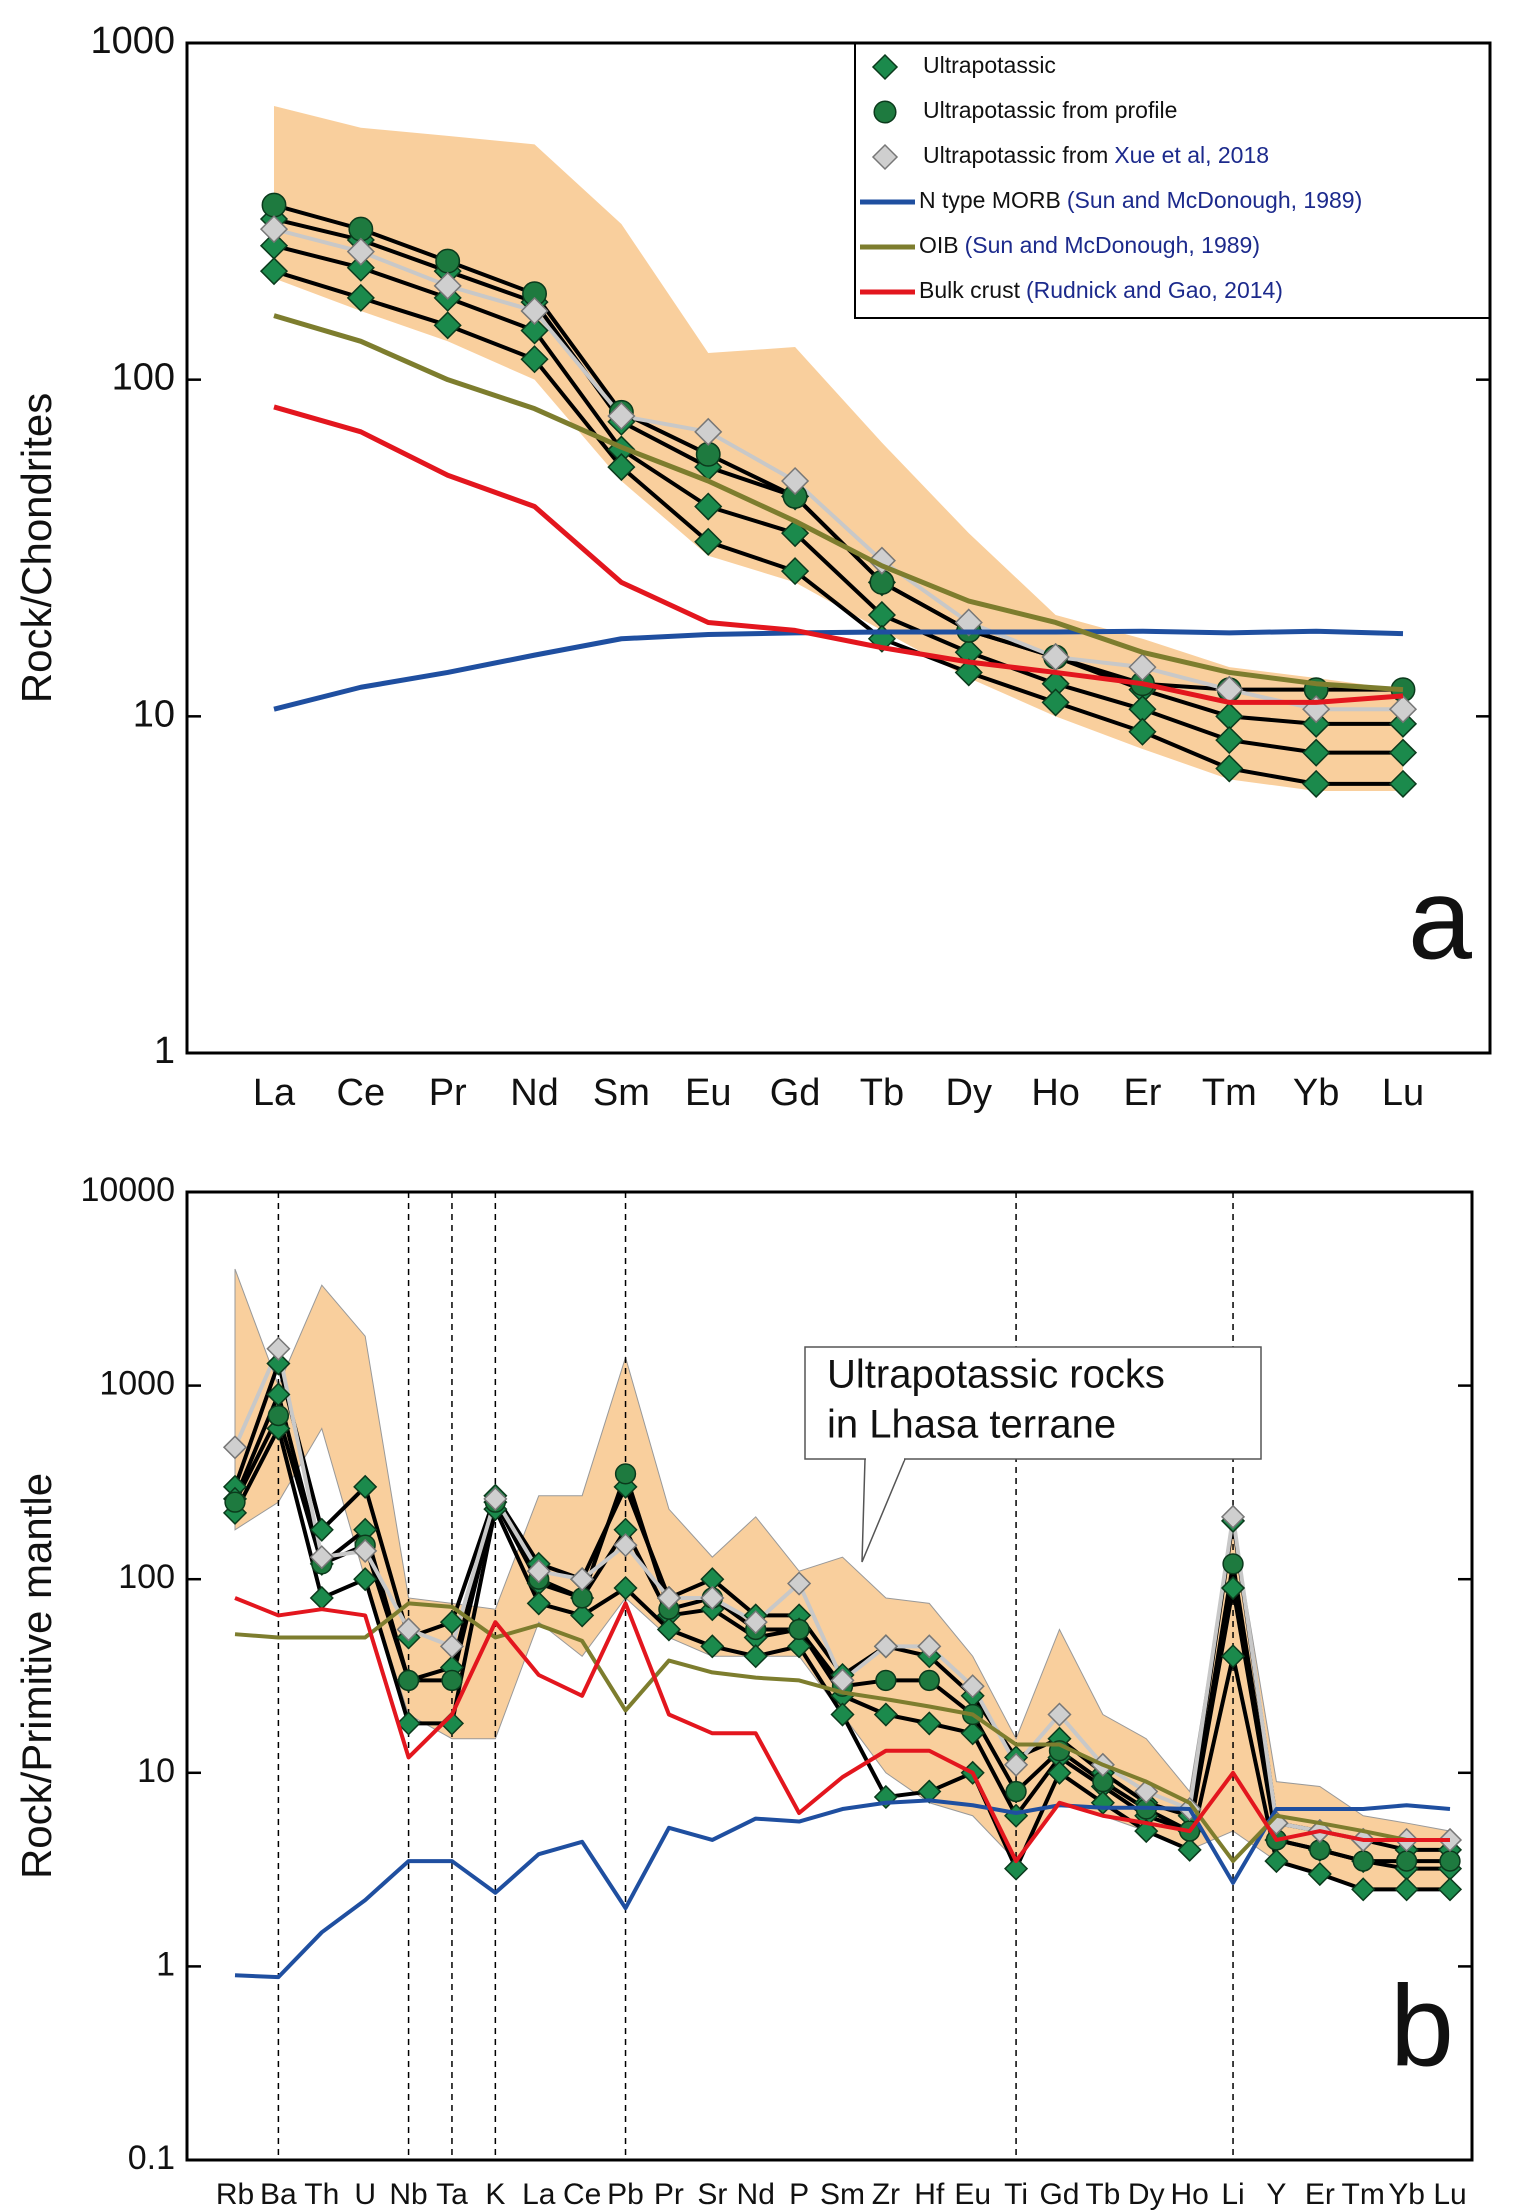  Describe the element at coordinates (235, 2194) in the screenshot. I see `x-tick-label: Rb` at that location.